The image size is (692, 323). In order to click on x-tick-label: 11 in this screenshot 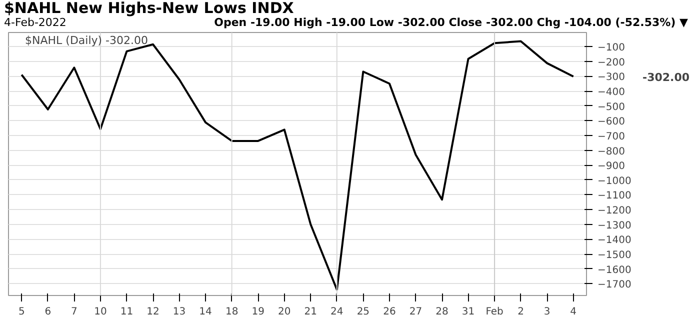, I will do `click(127, 312)`.